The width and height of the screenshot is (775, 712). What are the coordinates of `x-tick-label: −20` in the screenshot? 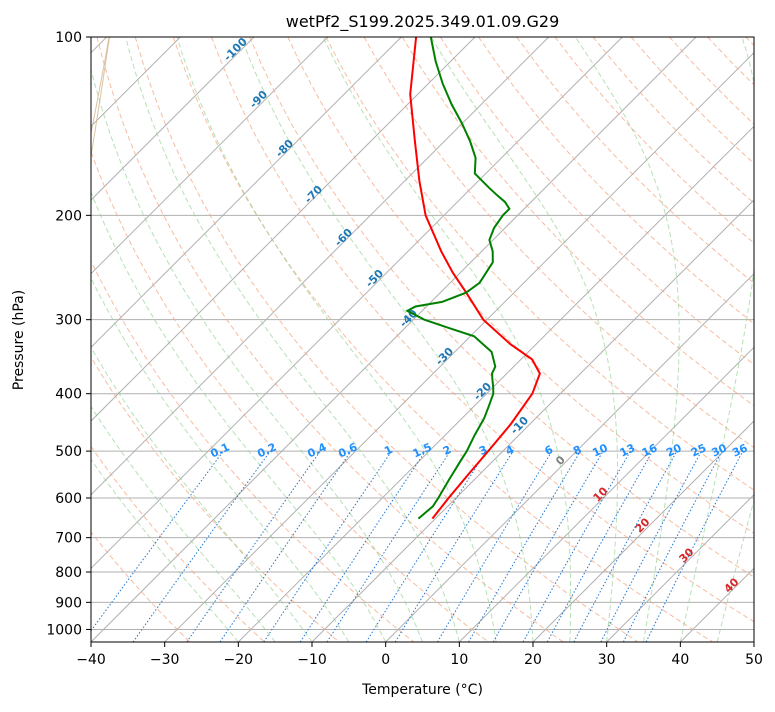 It's located at (239, 660).